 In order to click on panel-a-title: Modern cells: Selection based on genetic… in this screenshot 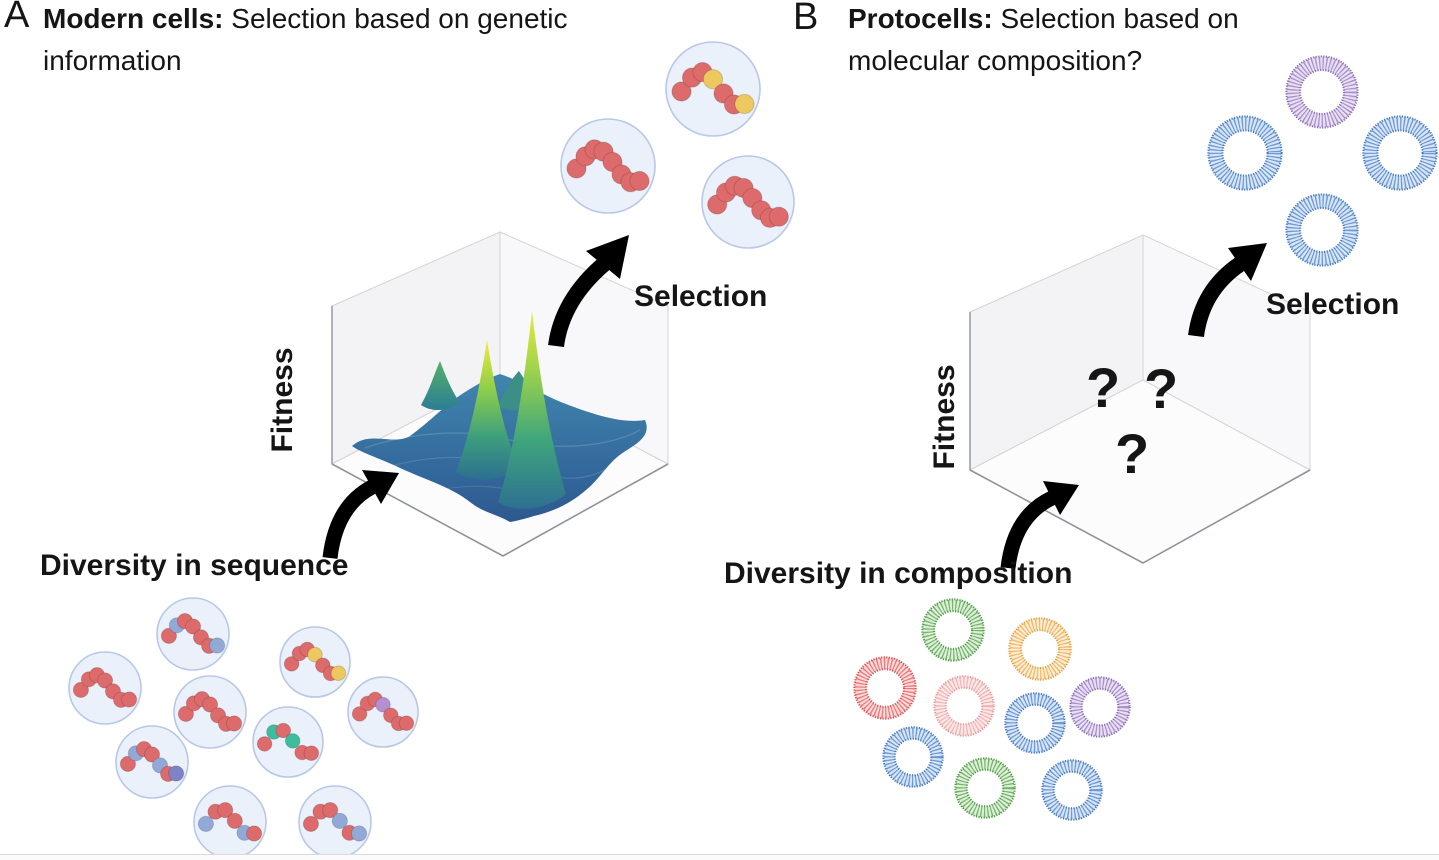, I will do `click(320, 41)`.